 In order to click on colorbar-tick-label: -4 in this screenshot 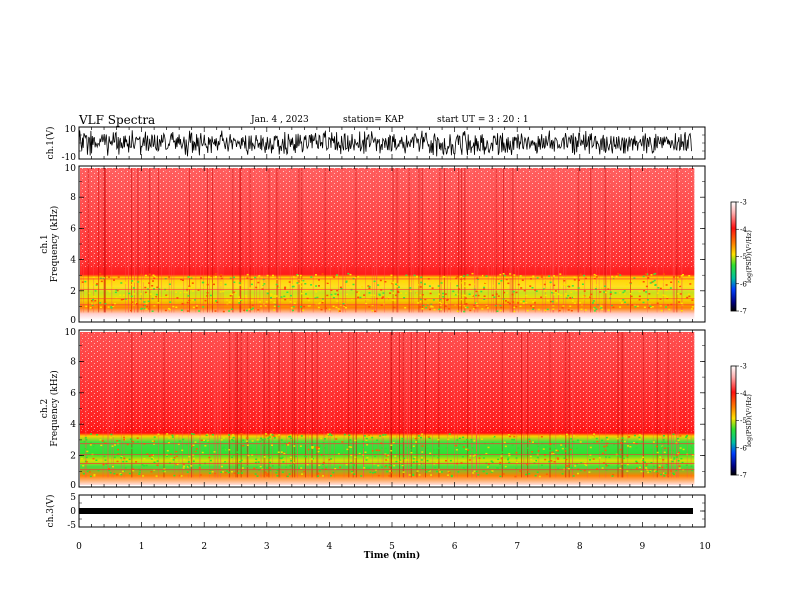, I will do `click(743, 230)`.